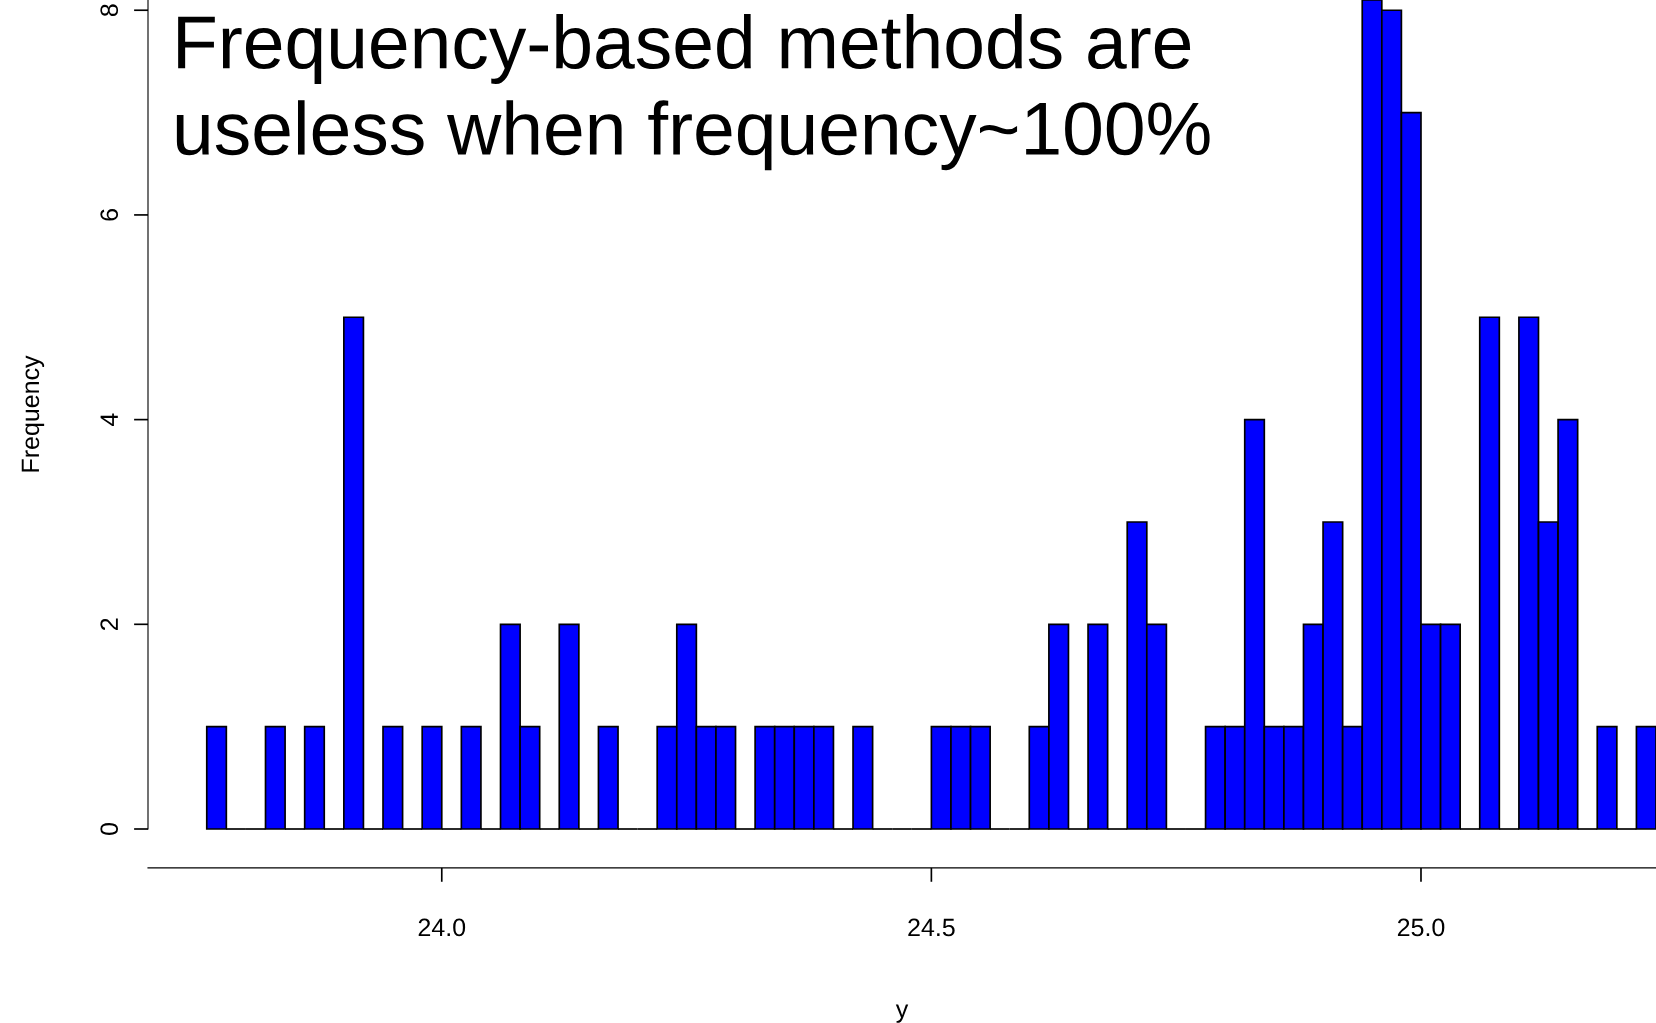  Describe the element at coordinates (109, 10) in the screenshot. I see `y-tick-label: 8` at that location.